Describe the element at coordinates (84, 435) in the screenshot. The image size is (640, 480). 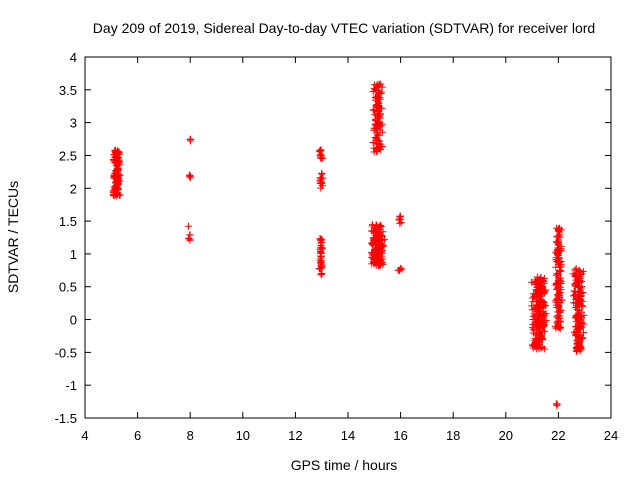
I see `x-tick-label: 4` at that location.